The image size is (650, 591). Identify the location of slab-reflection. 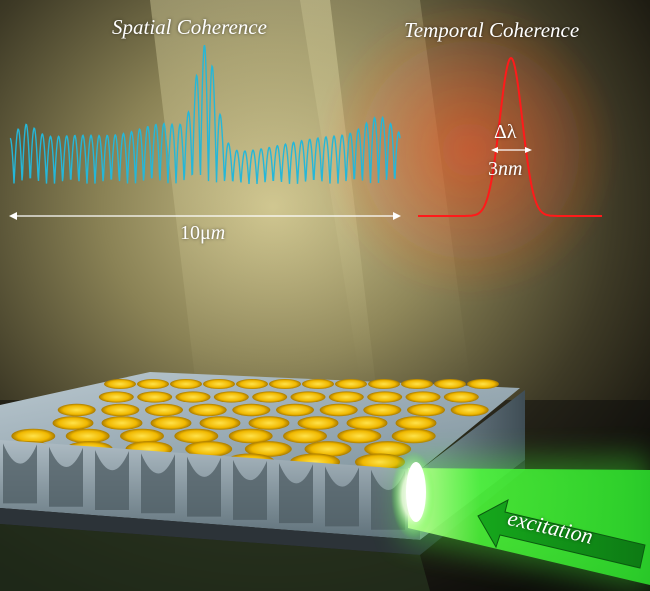
(215, 557).